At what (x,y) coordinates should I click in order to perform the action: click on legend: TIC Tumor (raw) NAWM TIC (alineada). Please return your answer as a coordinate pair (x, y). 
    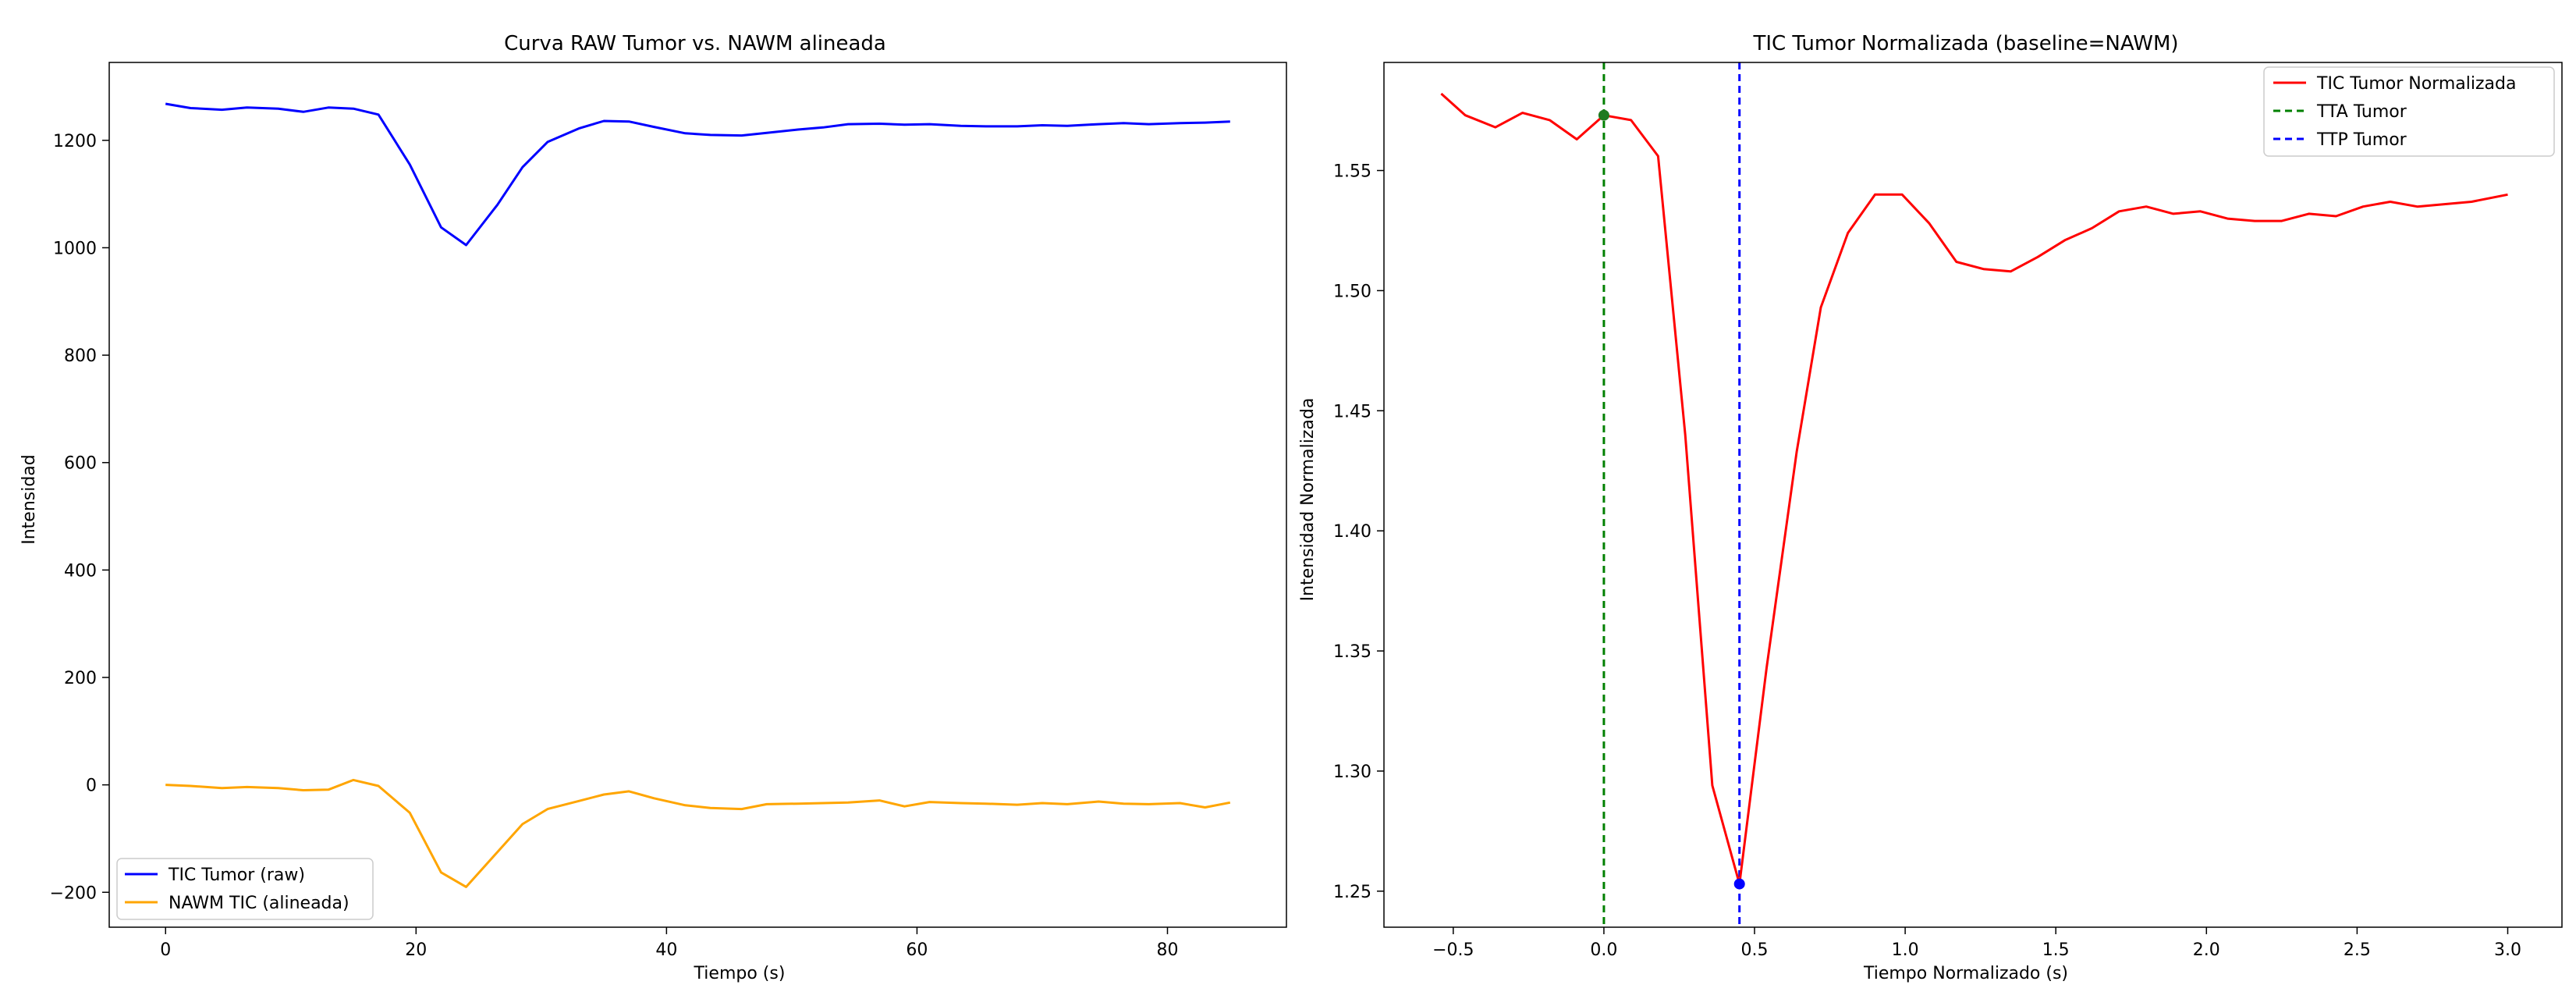
    Looking at the image, I should click on (245, 889).